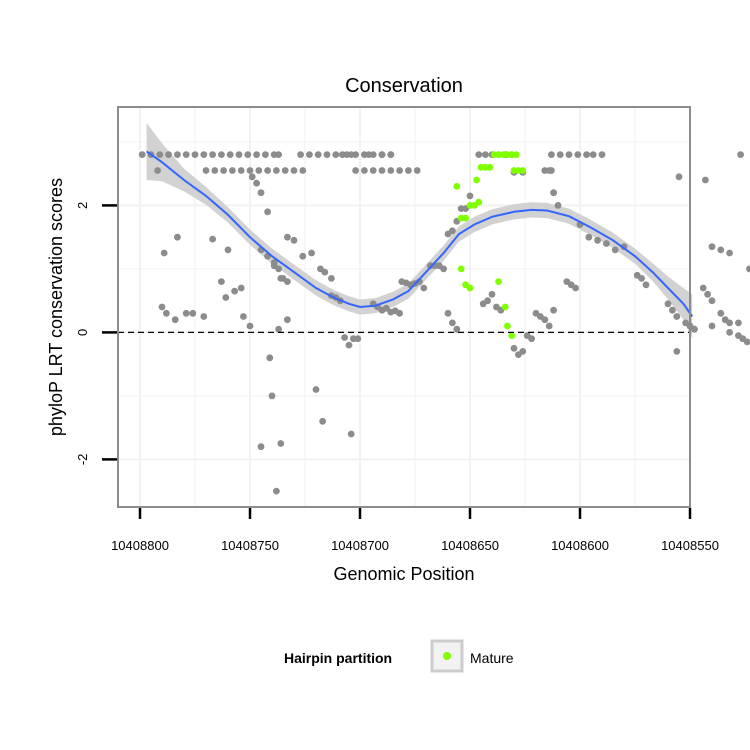 The height and width of the screenshot is (750, 750). I want to click on points-mature-series, so click(490, 245).